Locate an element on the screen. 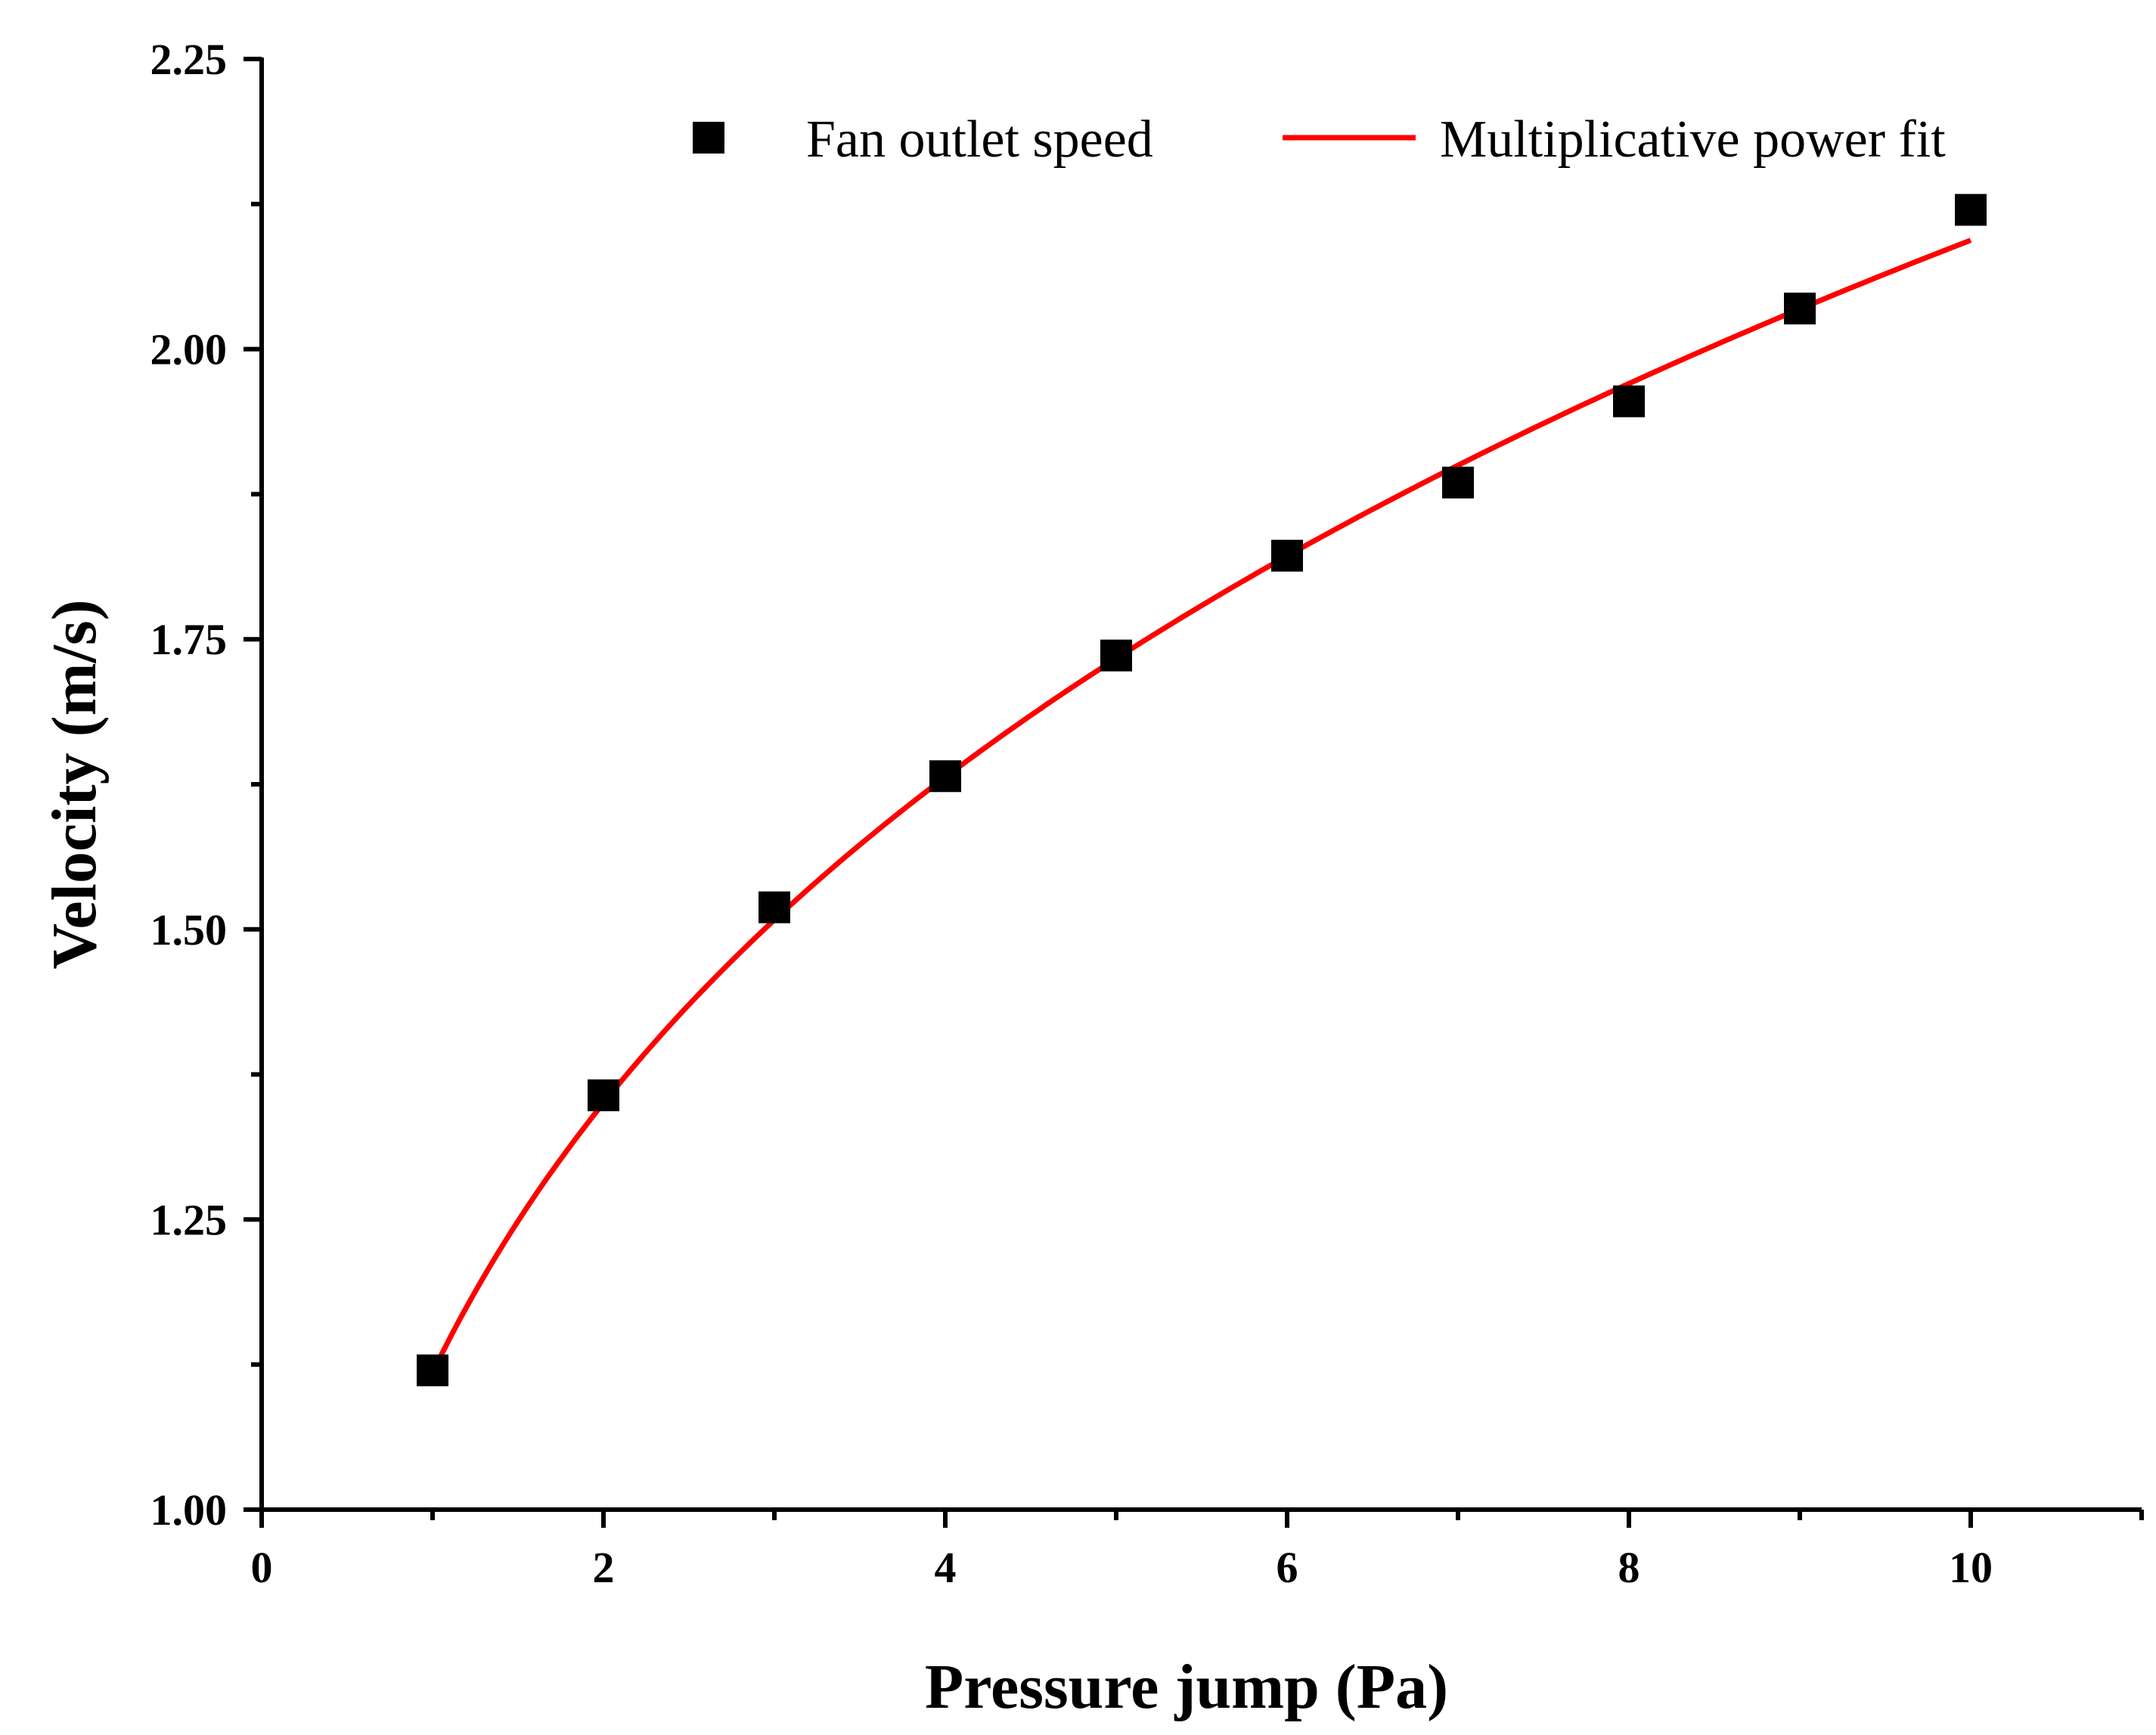 The width and height of the screenshot is (2156, 1735). x-tick-label: 6 is located at coordinates (1287, 1567).